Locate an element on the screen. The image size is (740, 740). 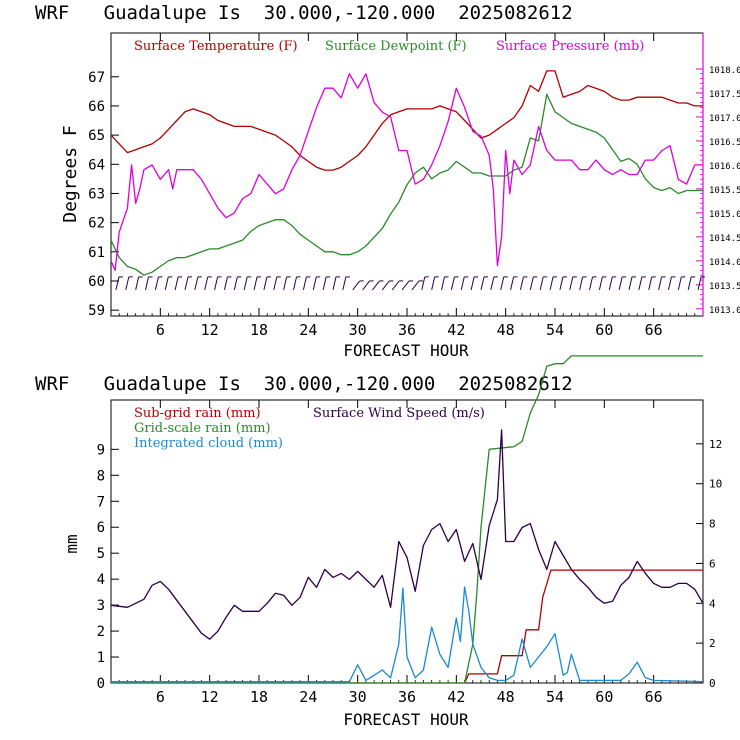
y-tick-label: 6 is located at coordinates (101, 528).